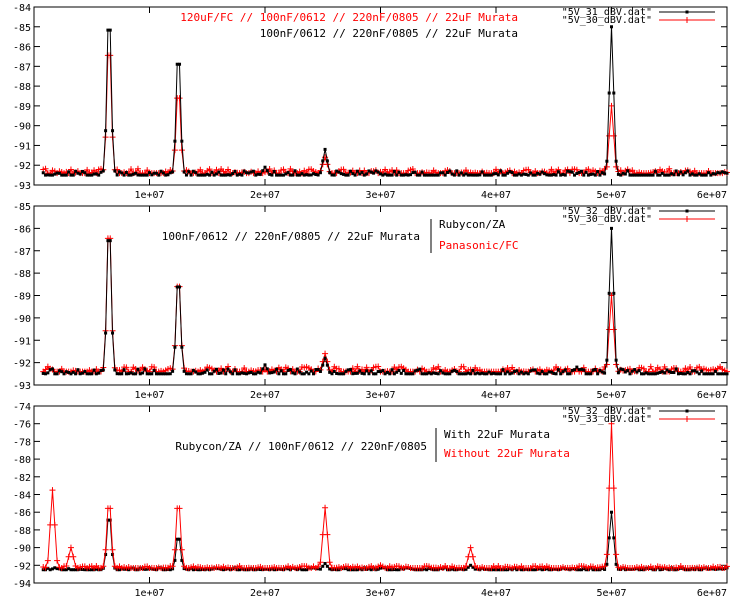 The height and width of the screenshot is (598, 740). I want to click on x-tick-label: 5e+07, so click(611, 593).